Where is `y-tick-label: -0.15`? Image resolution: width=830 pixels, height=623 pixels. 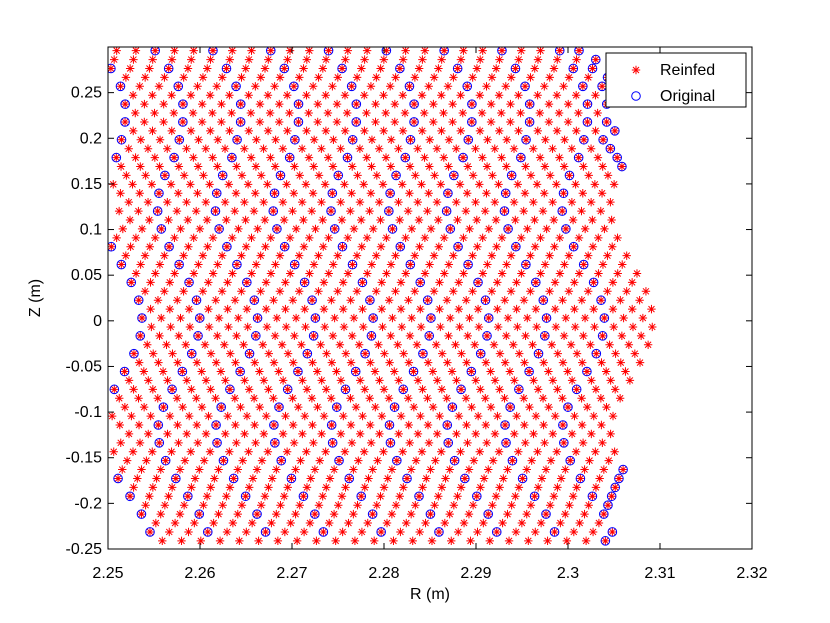 y-tick-label: -0.15 is located at coordinates (84, 458).